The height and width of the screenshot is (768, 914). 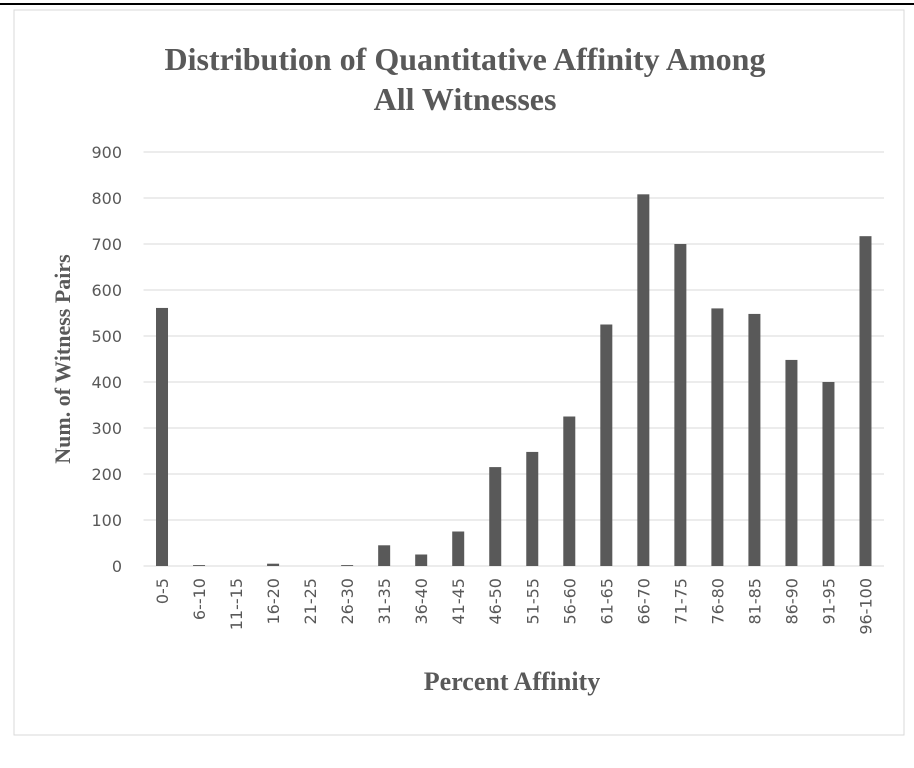 What do you see at coordinates (106, 428) in the screenshot?
I see `y-tick-label: 300` at bounding box center [106, 428].